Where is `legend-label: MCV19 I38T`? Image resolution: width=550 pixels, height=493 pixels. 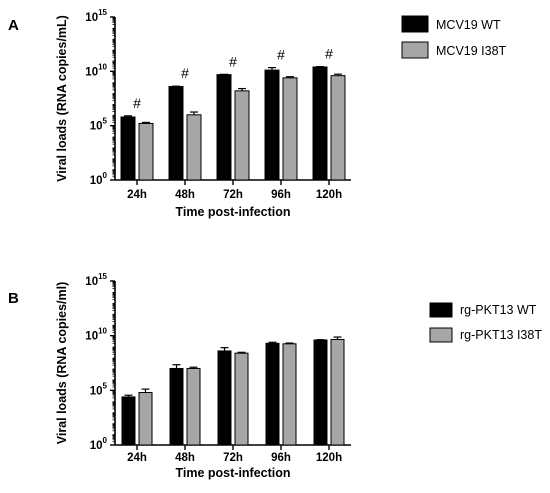 legend-label: MCV19 I38T is located at coordinates (471, 51).